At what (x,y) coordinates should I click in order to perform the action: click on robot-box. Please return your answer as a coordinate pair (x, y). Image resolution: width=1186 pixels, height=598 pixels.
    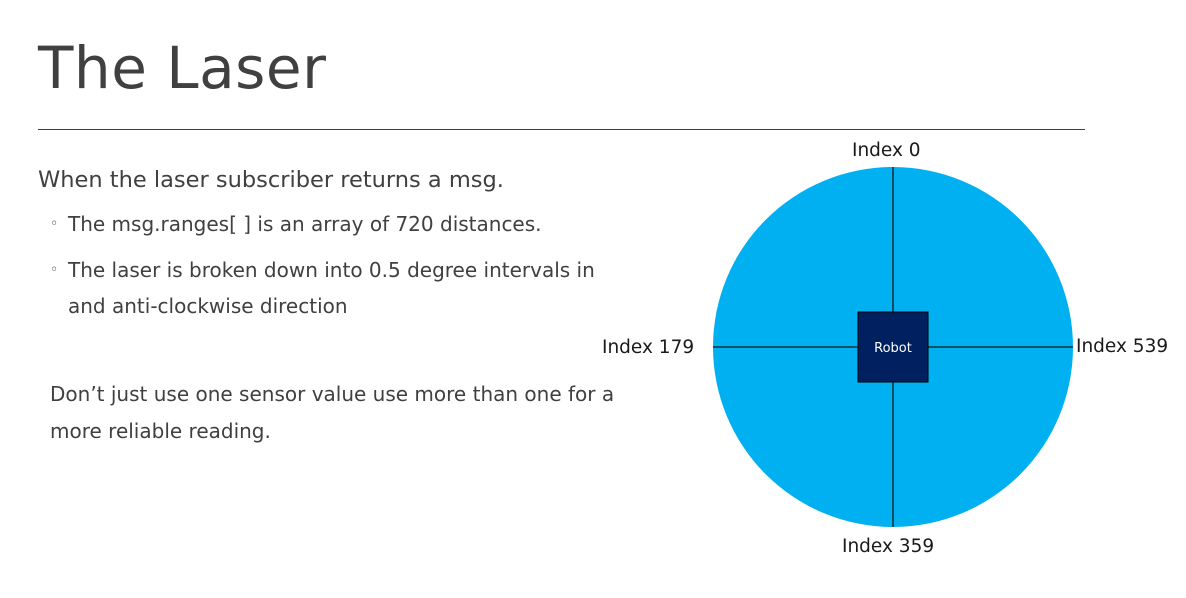
    Looking at the image, I should click on (893, 347).